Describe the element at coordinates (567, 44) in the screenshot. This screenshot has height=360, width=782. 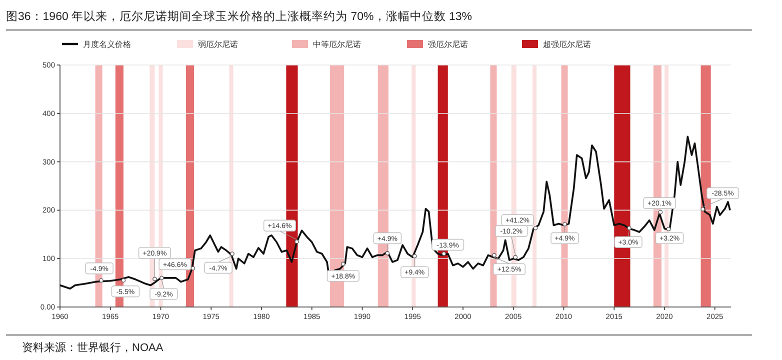
I see `legend-label: 超强厄尔尼诺` at that location.